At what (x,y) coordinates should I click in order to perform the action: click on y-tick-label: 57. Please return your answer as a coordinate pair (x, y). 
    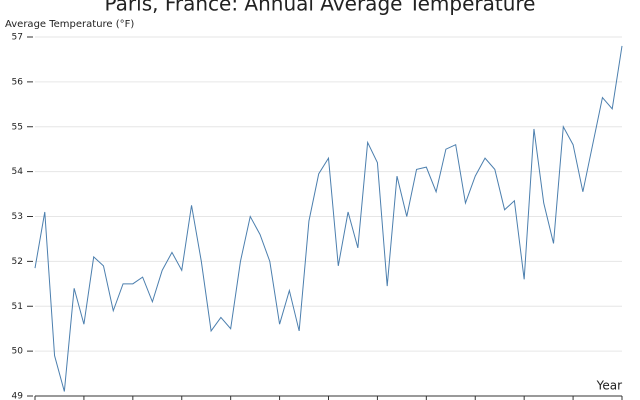
    Looking at the image, I should click on (17, 38).